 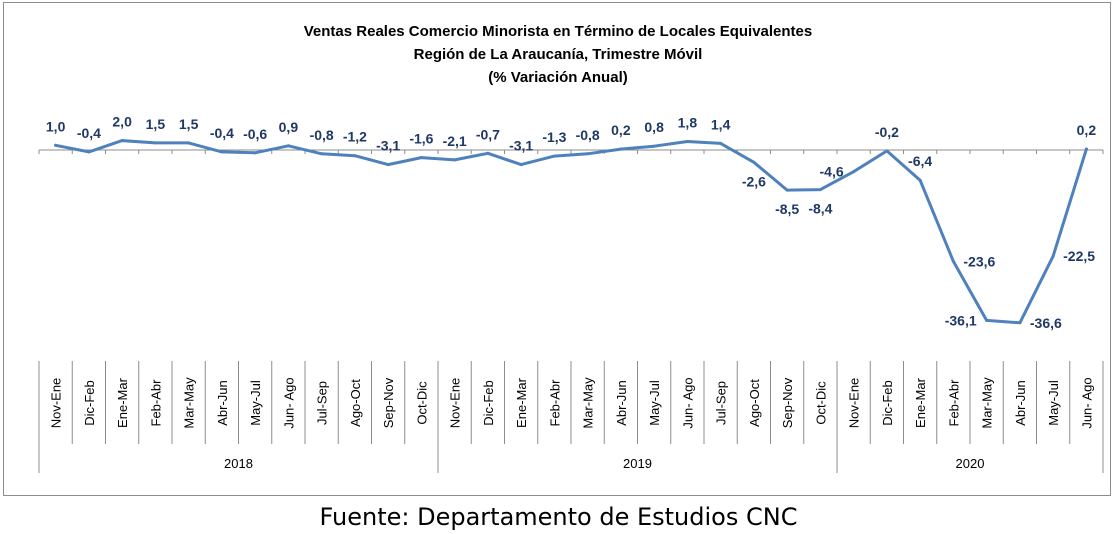 What do you see at coordinates (637, 463) in the screenshot?
I see `year-label: 2019` at bounding box center [637, 463].